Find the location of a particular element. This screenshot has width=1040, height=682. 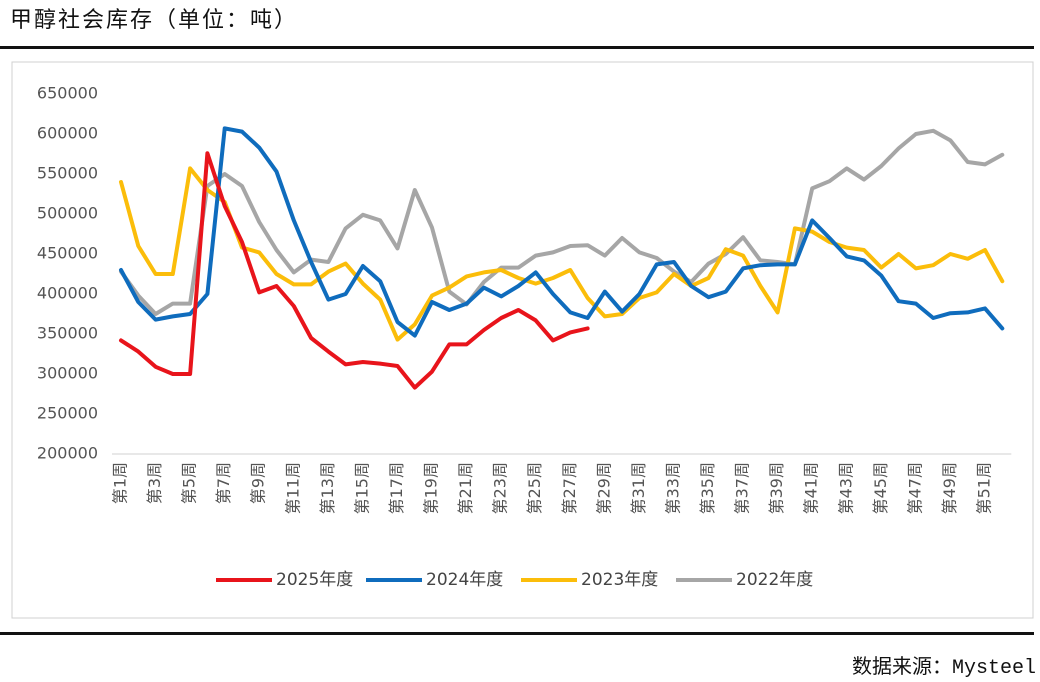

x-tick-label: 第49周 is located at coordinates (949, 488).